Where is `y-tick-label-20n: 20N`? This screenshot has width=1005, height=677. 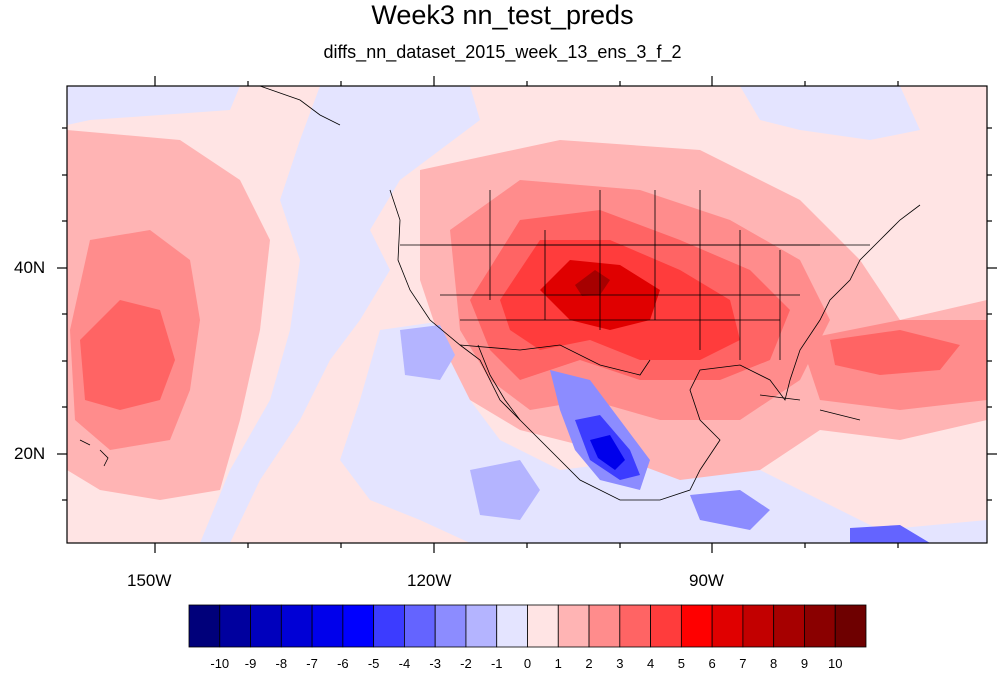
y-tick-label-20n: 20N is located at coordinates (30, 453).